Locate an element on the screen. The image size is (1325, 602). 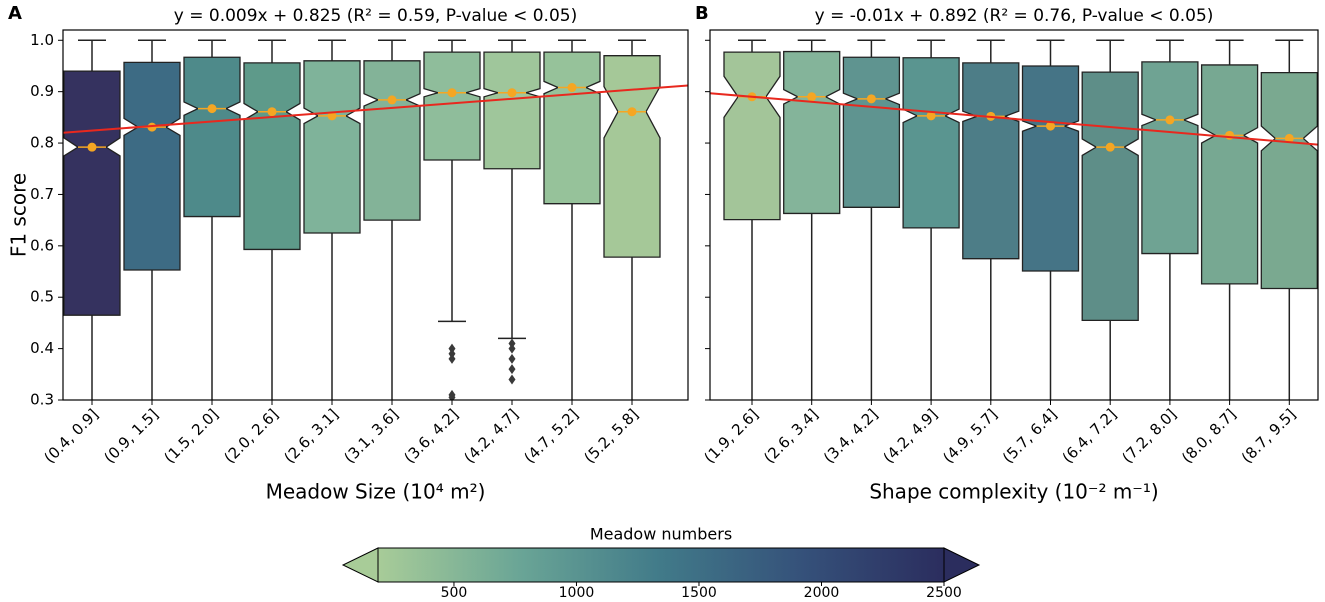
x-tick-label: (2.6, 3.1] is located at coordinates (311, 435).